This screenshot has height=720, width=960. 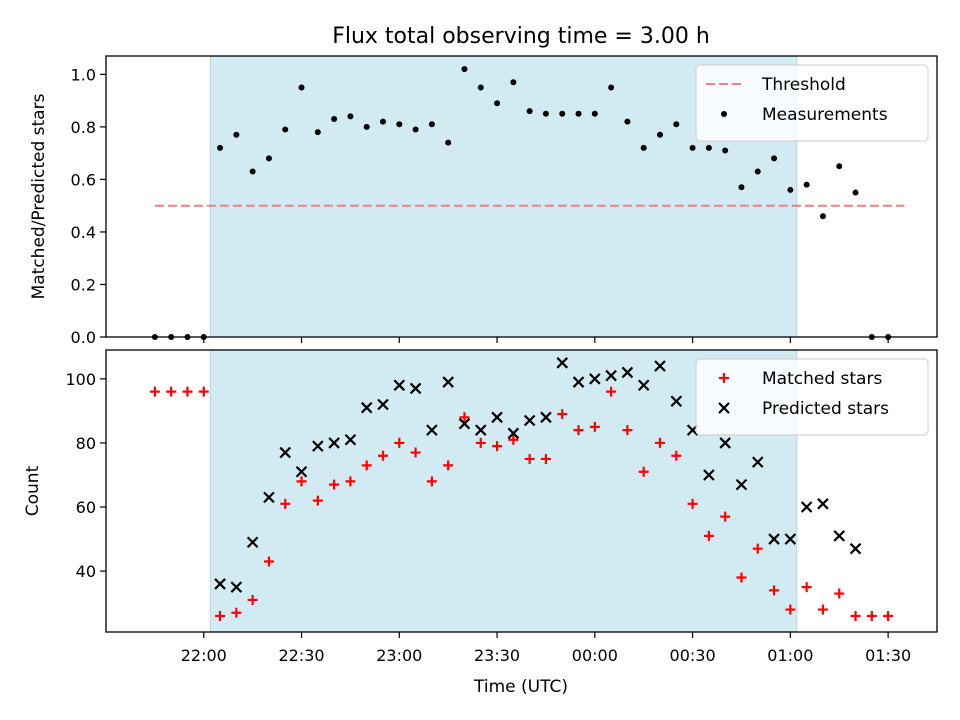 I want to click on count-x-ticks: 22:00 22:30 23:00 23:30 00:00 00:30 01:00 01:30, so click(x=546, y=648).